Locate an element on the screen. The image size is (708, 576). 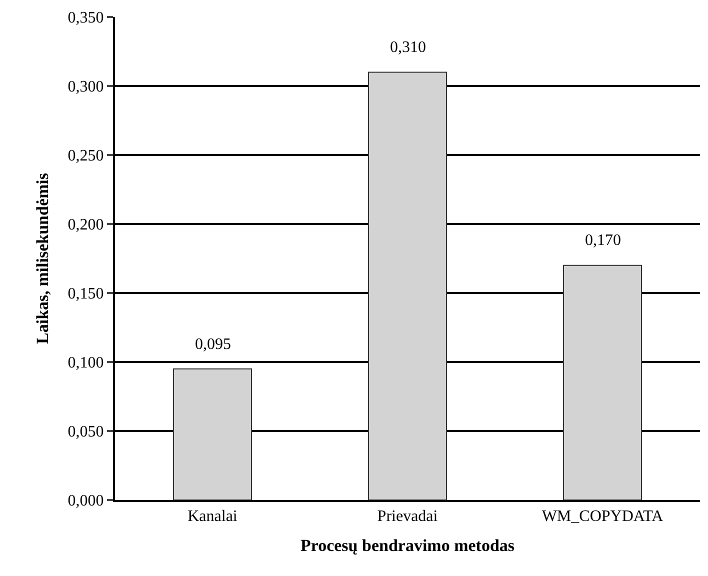
data-label: 0,170 is located at coordinates (603, 240).